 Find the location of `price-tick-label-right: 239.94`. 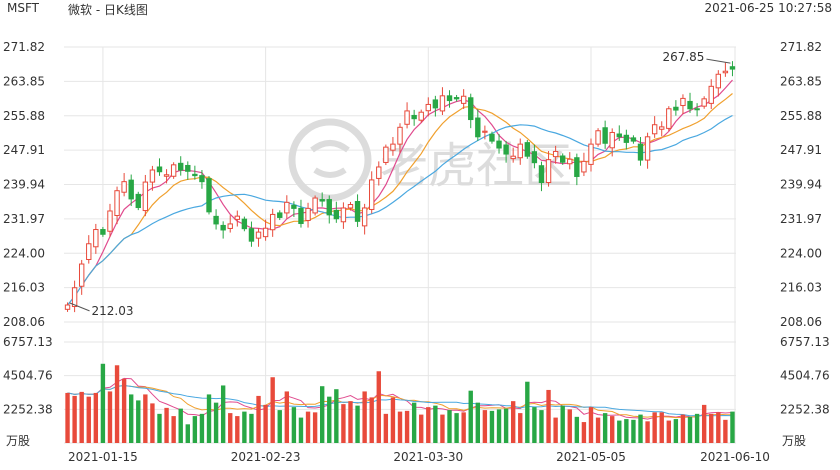

price-tick-label-right: 239.94 is located at coordinates (801, 185).